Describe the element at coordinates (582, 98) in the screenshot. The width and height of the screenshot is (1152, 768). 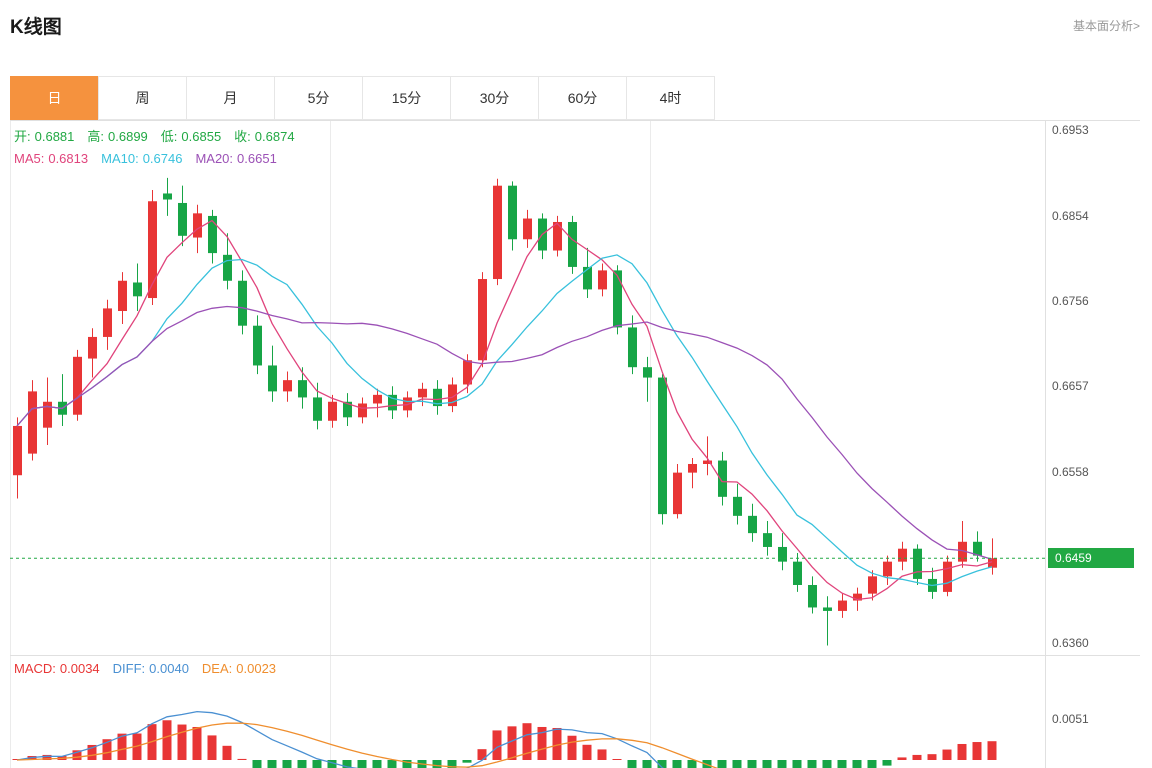
I see `tab-60min: 60分` at that location.